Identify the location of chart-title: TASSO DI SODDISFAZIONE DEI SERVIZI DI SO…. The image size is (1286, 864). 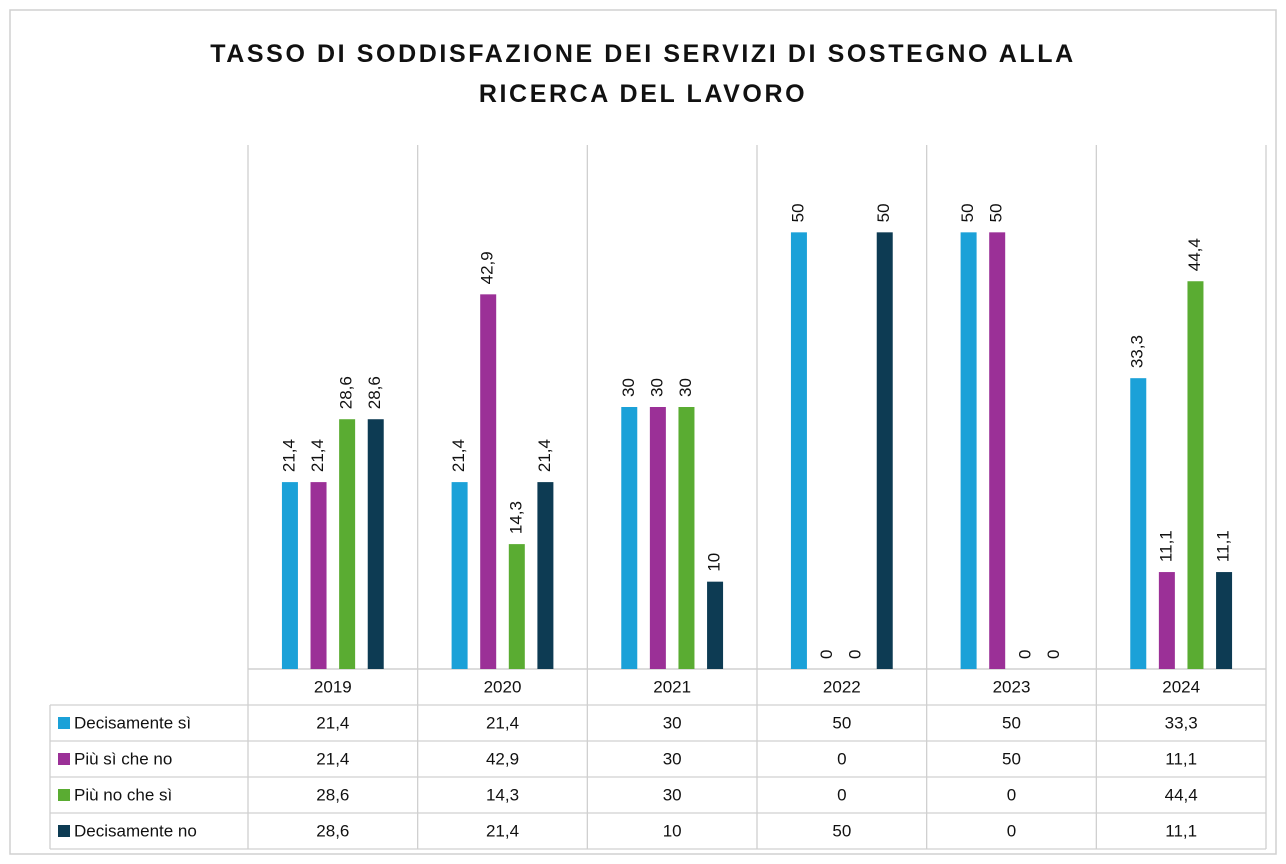
(643, 74).